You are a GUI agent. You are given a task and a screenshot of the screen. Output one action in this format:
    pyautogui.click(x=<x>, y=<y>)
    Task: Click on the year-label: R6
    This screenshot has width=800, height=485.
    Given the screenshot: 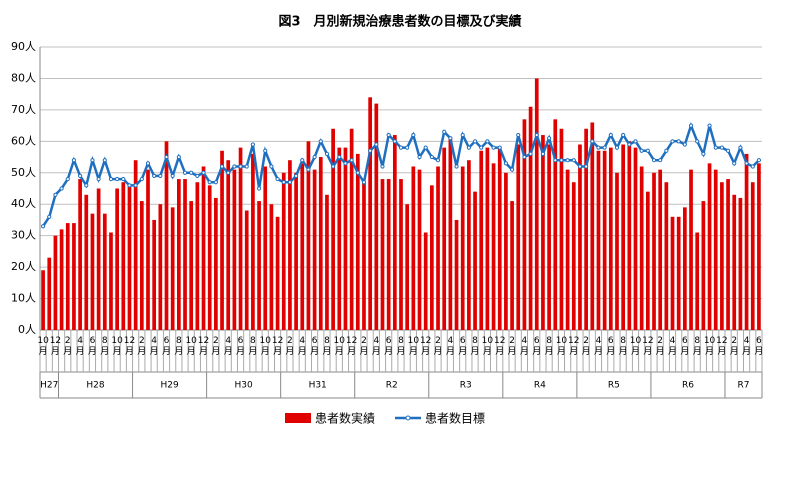 What is the action you would take?
    pyautogui.click(x=688, y=386)
    